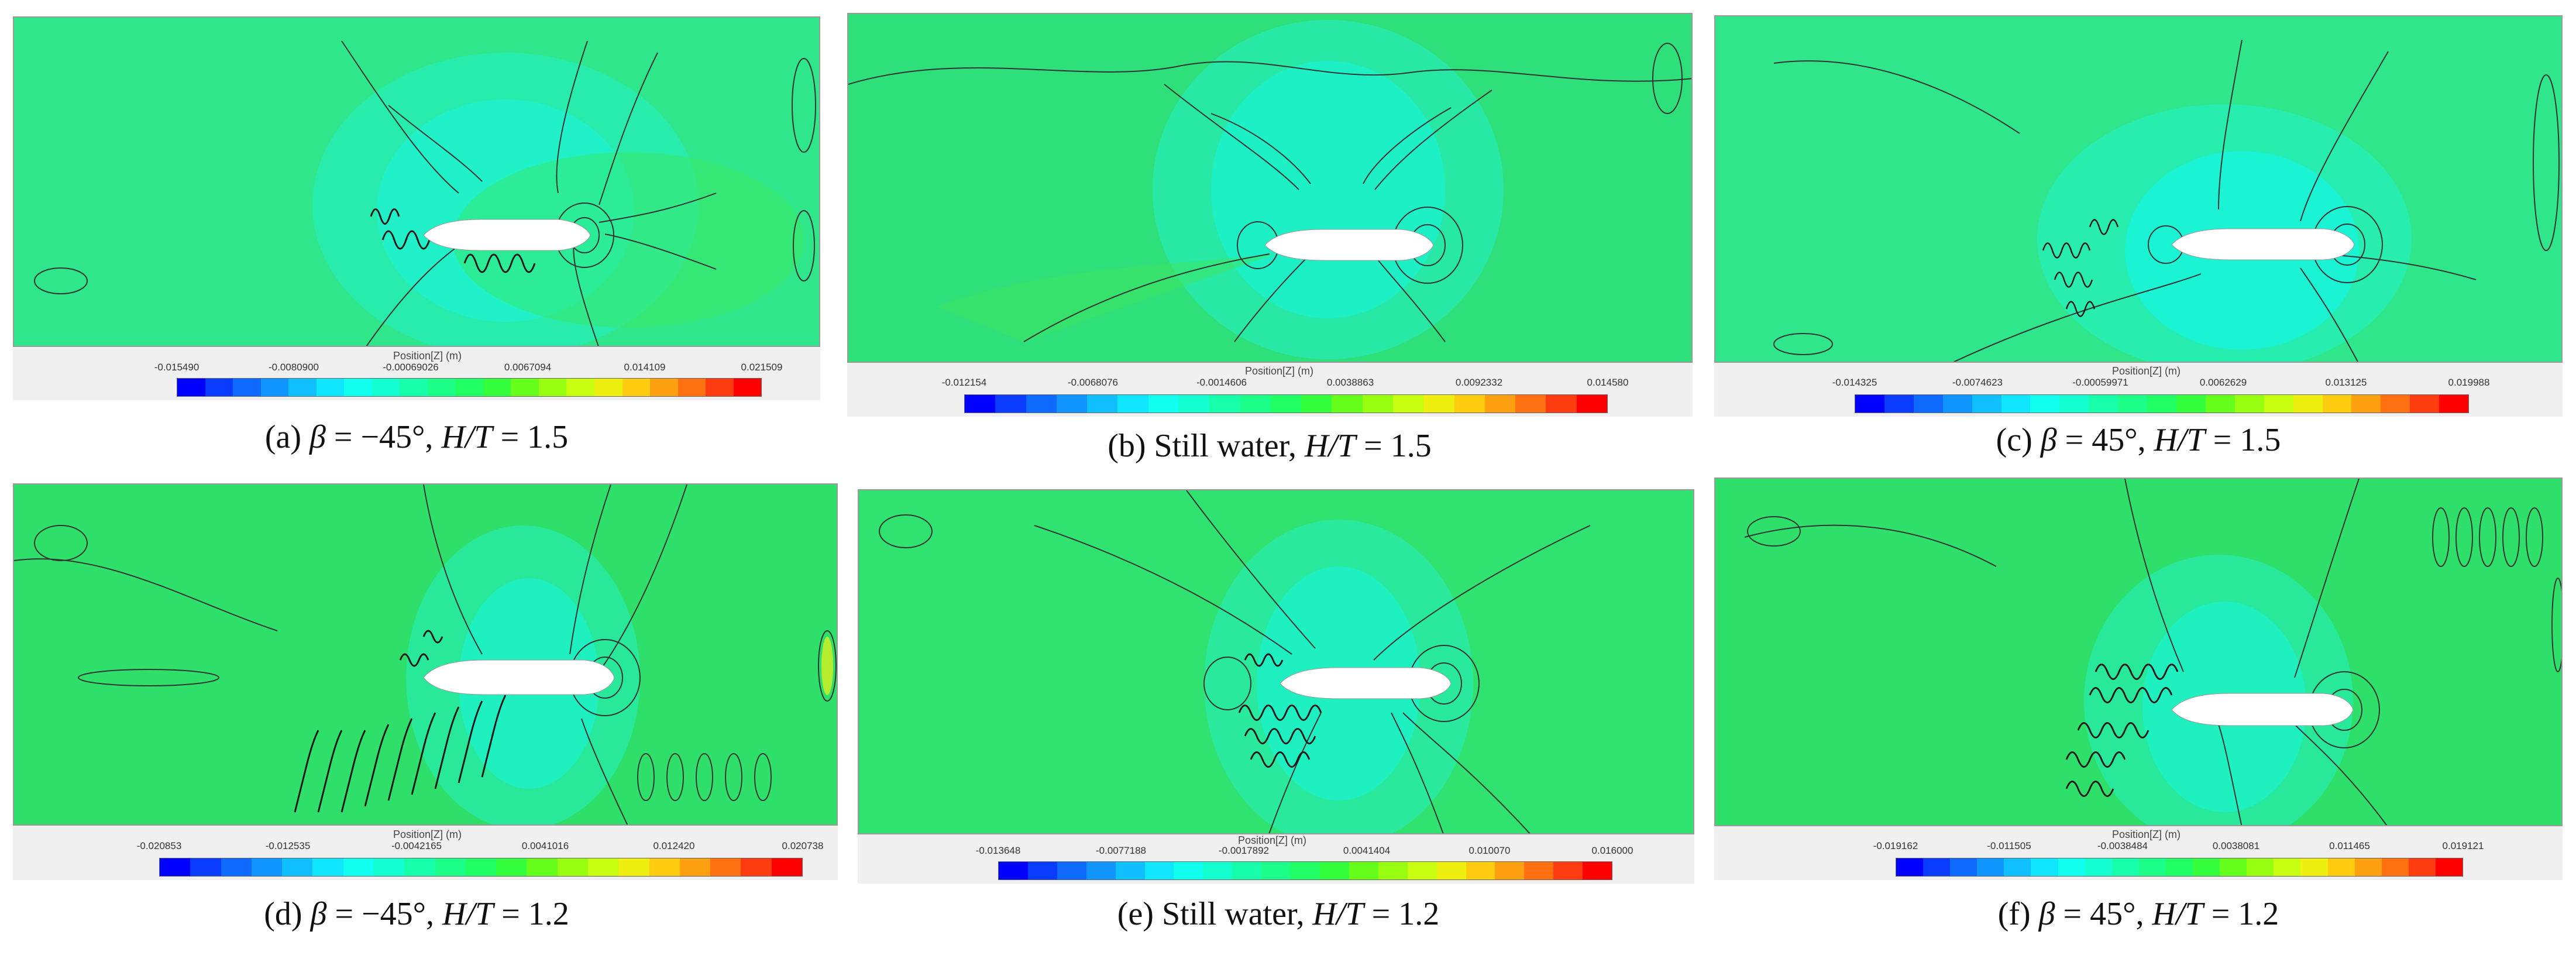 This screenshot has height=962, width=2576. I want to click on tick-label-b-0: -0.012154, so click(964, 382).